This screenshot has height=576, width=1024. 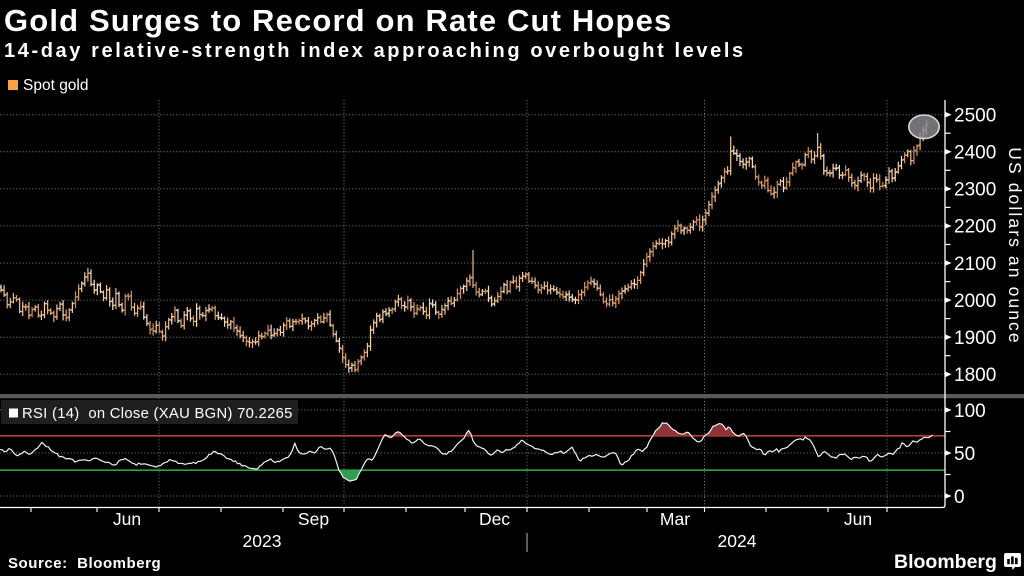 What do you see at coordinates (1014, 246) in the screenshot?
I see `svg-text: US dollars an ounce` at bounding box center [1014, 246].